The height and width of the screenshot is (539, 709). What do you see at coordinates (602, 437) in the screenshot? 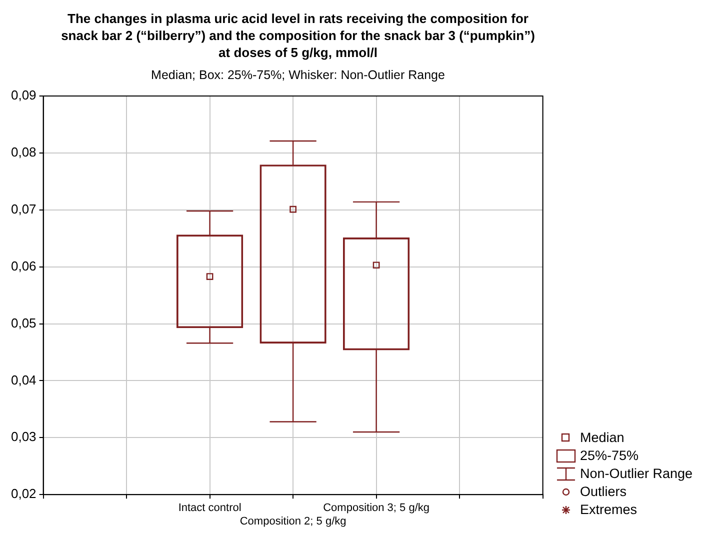
I see `text: Median` at bounding box center [602, 437].